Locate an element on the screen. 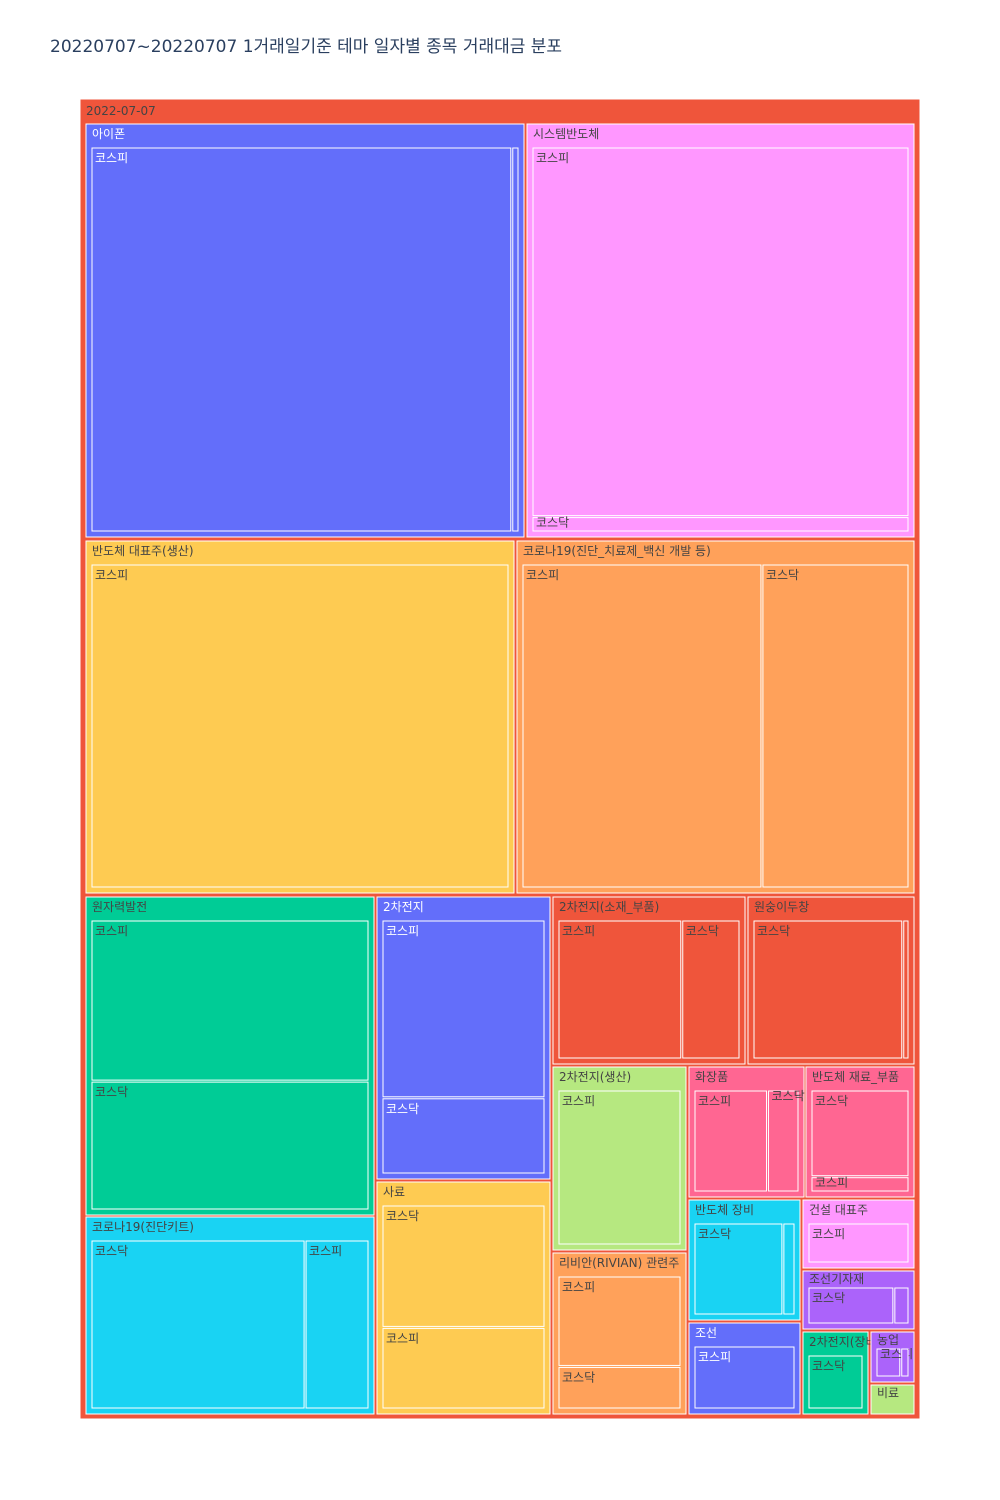 This screenshot has height=1500, width=1000. stock-label-12-1: 코스닥 is located at coordinates (788, 1096).